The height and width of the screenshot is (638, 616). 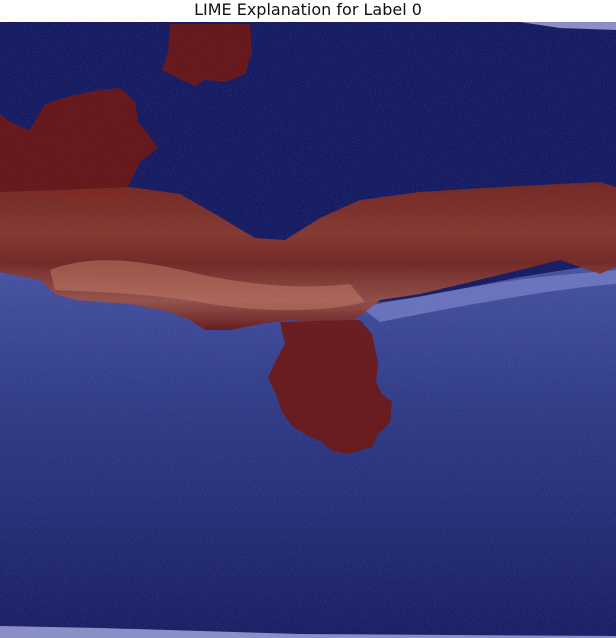 What do you see at coordinates (207, 55) in the screenshot?
I see `mask-blob-top` at bounding box center [207, 55].